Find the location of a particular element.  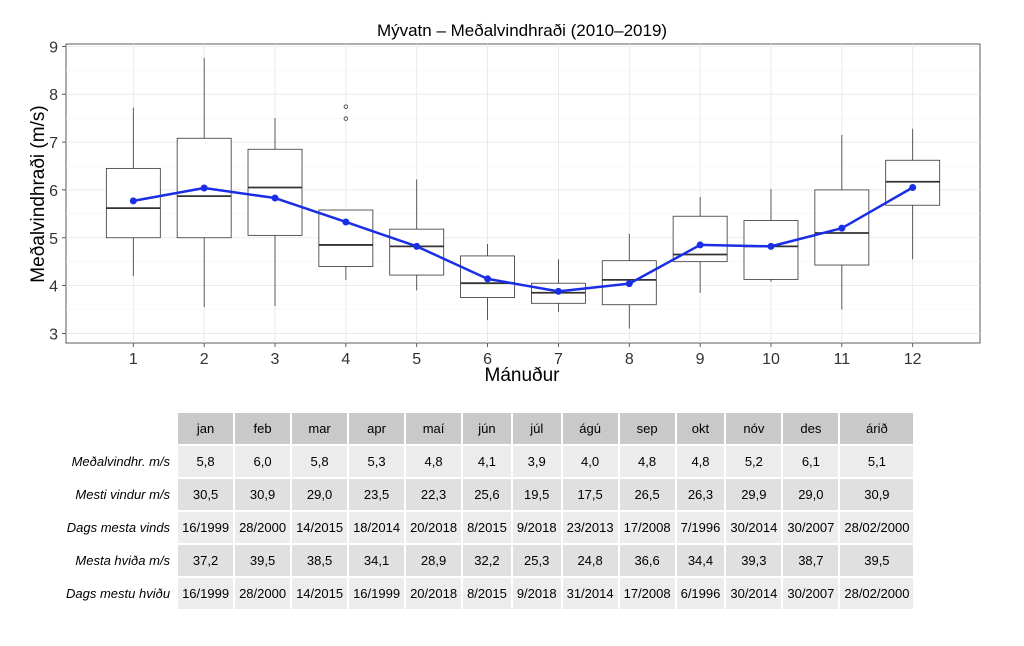

x-tick-label: 12 is located at coordinates (913, 359).